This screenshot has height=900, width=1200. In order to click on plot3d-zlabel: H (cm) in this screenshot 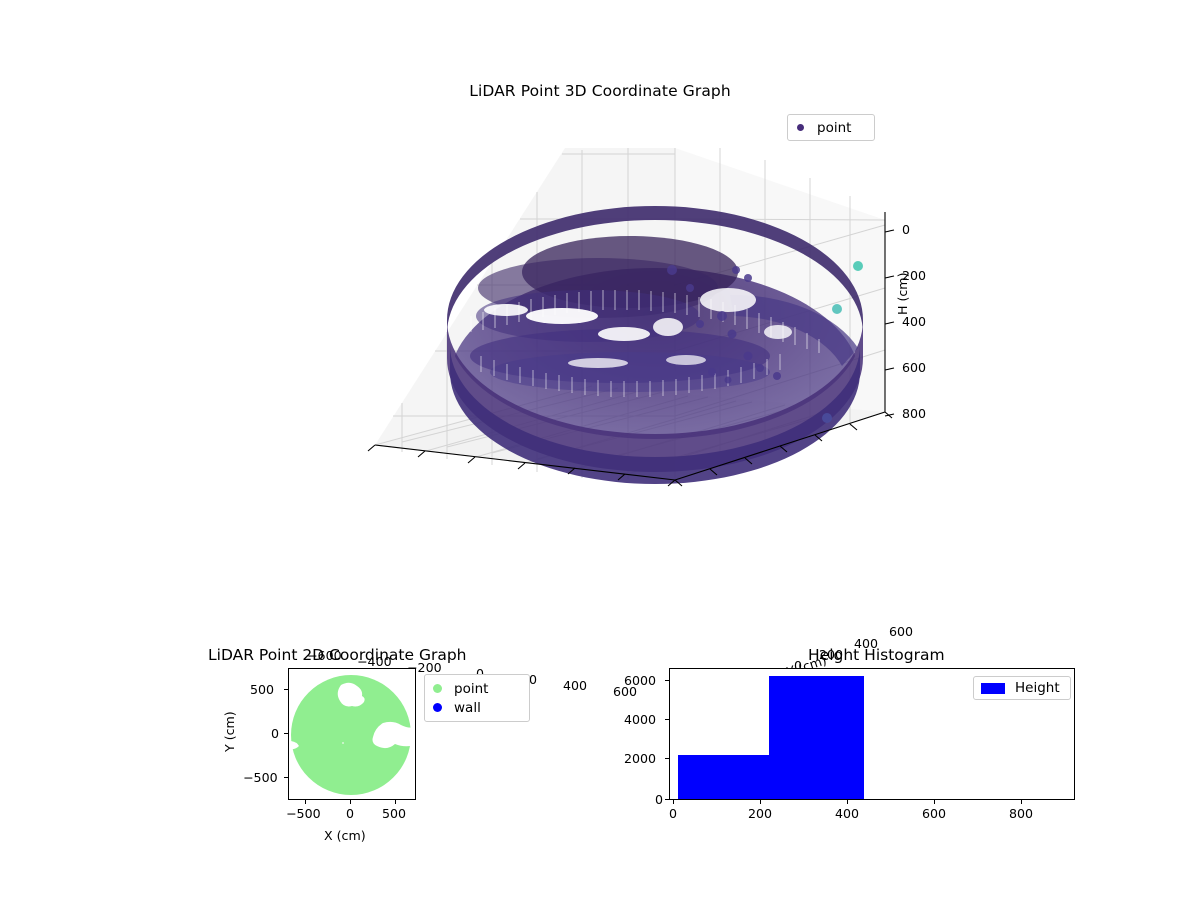, I will do `click(902, 294)`.